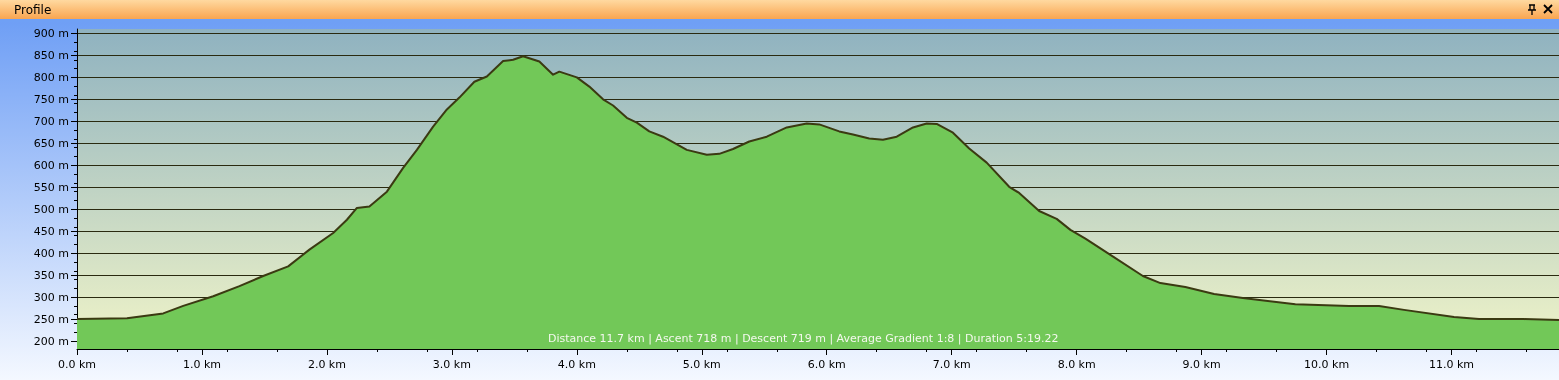 The image size is (1559, 380). Describe the element at coordinates (51, 33) in the screenshot. I see `y-tick-label: 900 m` at that location.